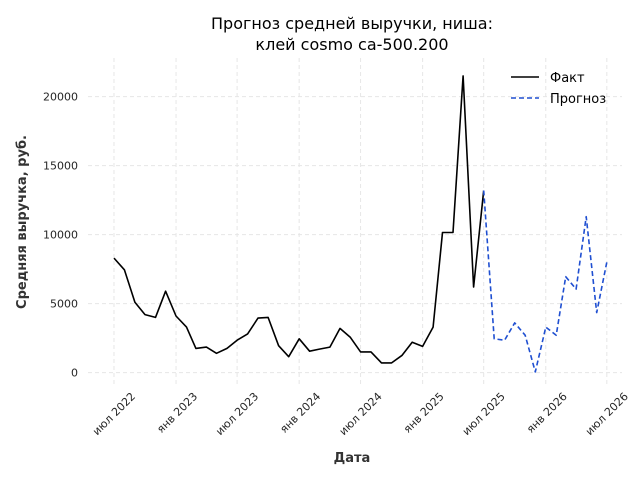 This screenshot has width=640, height=480. What do you see at coordinates (578, 99) in the screenshot?
I see `legend-label-forecast: Прогноз` at bounding box center [578, 99].